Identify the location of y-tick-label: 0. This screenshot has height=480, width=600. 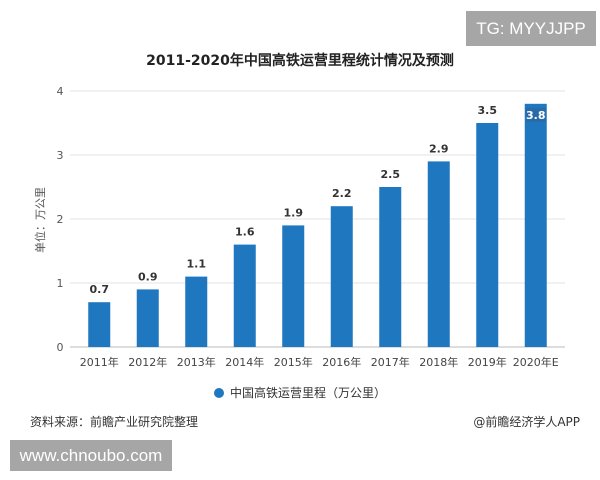
(60, 347).